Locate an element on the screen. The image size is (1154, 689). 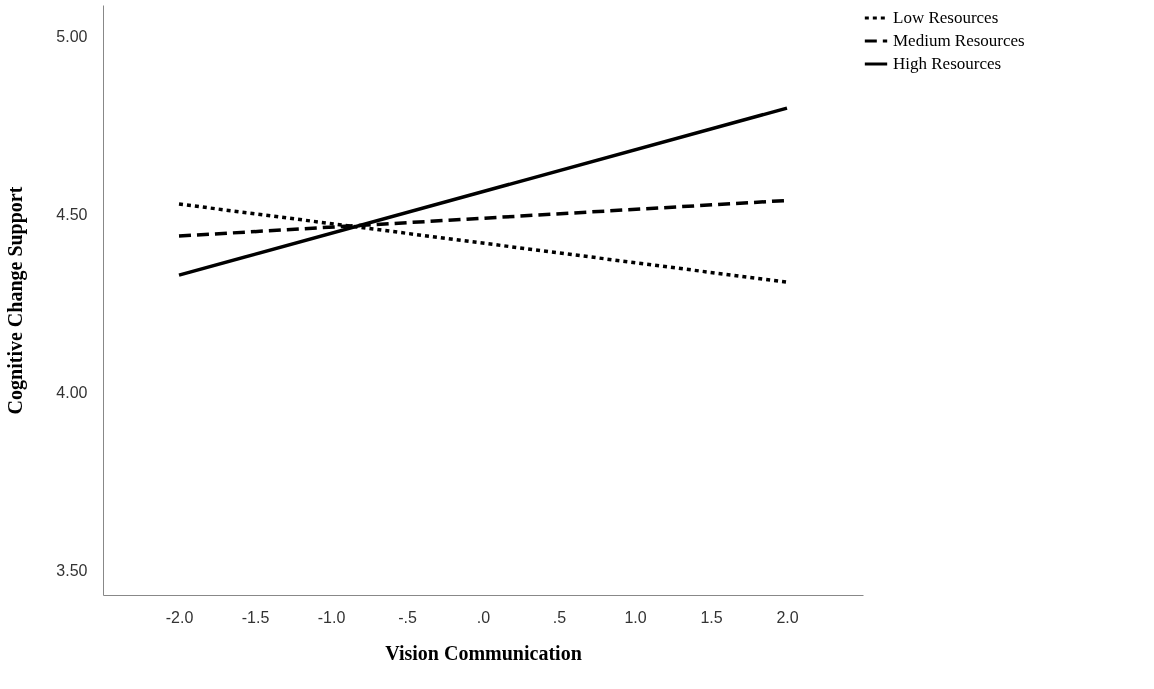
x-tick-label: -2.0 is located at coordinates (179, 617).